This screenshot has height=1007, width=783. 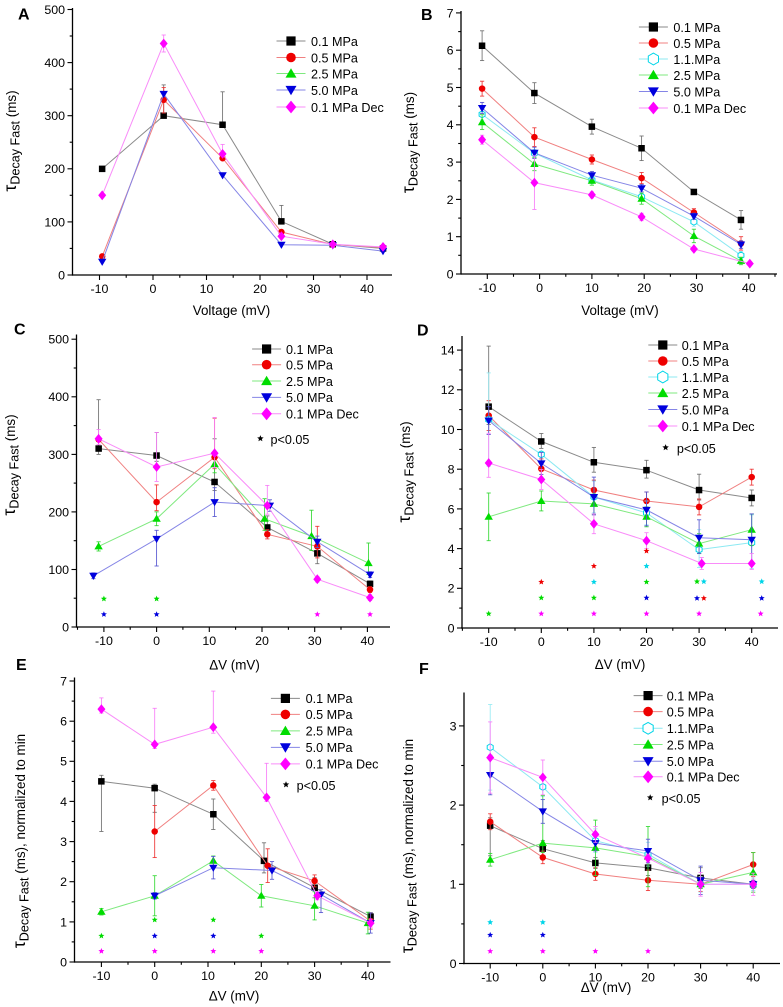 What do you see at coordinates (63, 762) in the screenshot?
I see `svg-text: 5` at bounding box center [63, 762].